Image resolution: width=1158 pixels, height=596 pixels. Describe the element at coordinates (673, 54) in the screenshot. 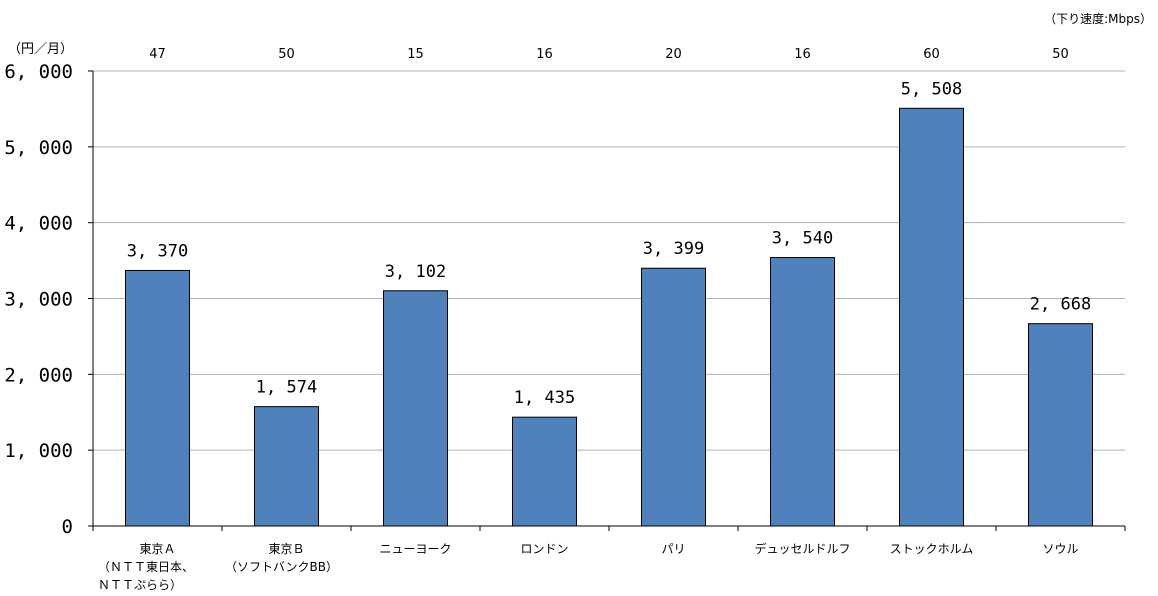

I see `speed-label: 20` at that location.